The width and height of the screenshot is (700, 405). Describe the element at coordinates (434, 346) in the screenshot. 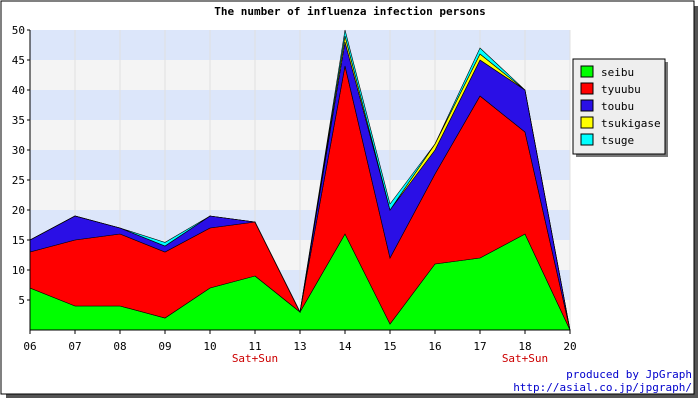

I see `x-tick-label: 16` at that location.